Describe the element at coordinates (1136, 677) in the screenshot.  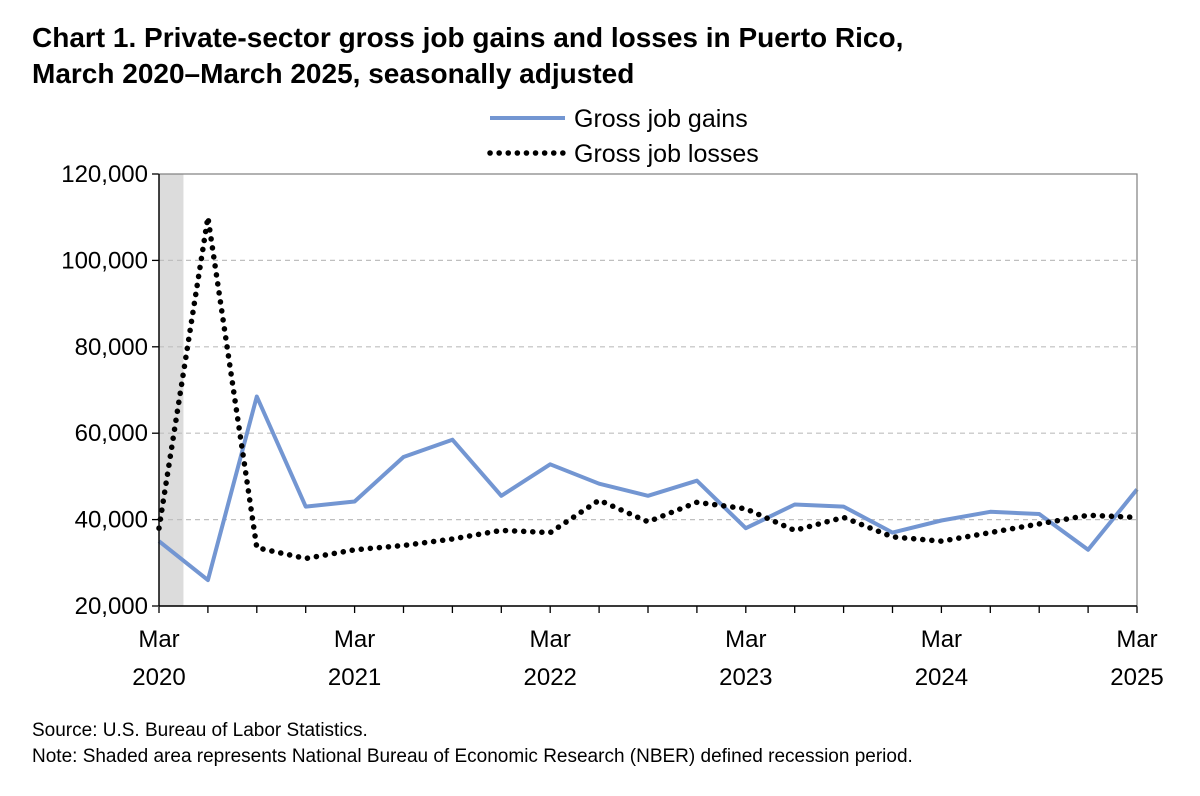
I see `x-tick-label-year: 2025` at that location.